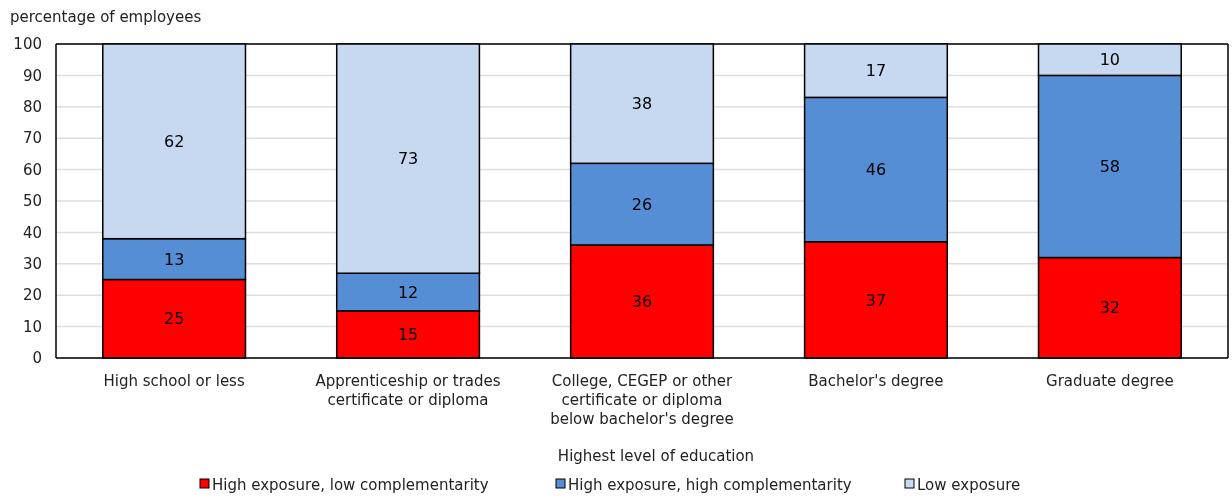 Image resolution: width=1232 pixels, height=498 pixels. Describe the element at coordinates (32, 326) in the screenshot. I see `y-tick-label: 10` at that location.